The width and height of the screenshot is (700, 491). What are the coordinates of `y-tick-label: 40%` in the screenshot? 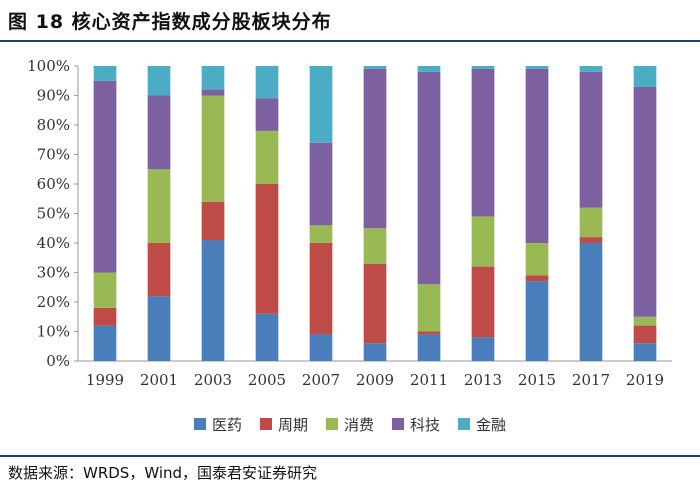 It's located at (53, 243).